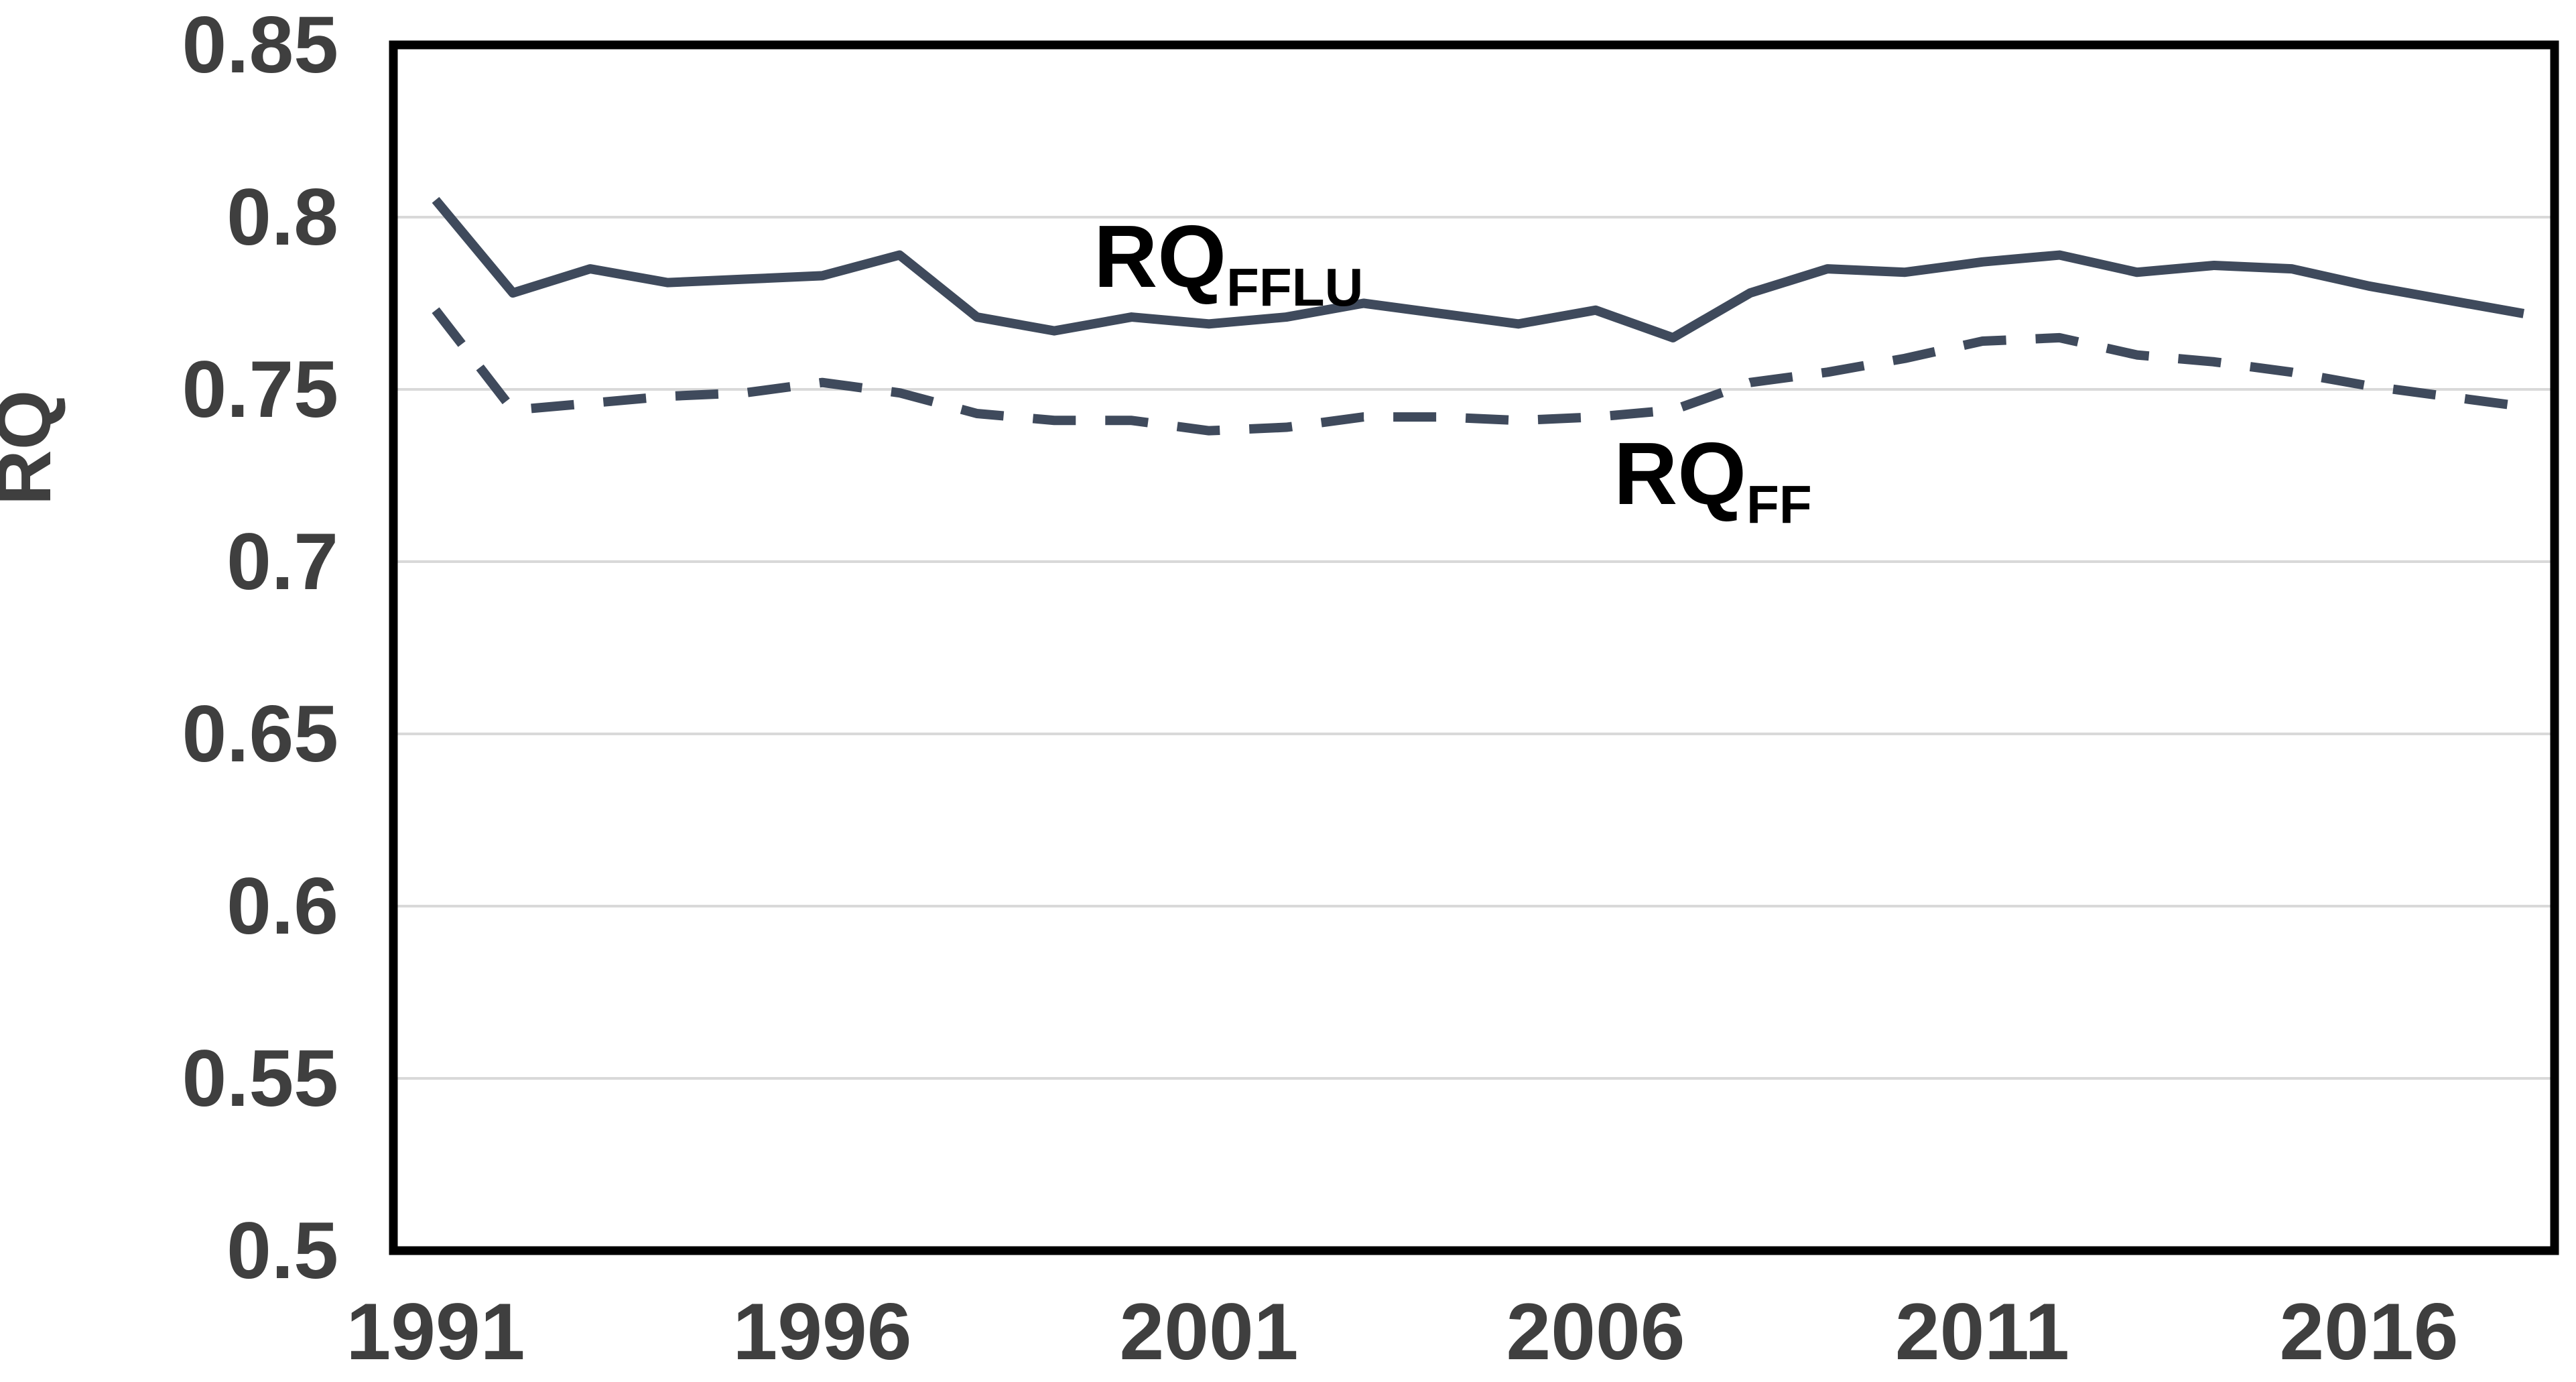 The width and height of the screenshot is (2576, 1382). What do you see at coordinates (2369, 1332) in the screenshot?
I see `x-tick-label: 2016` at bounding box center [2369, 1332].